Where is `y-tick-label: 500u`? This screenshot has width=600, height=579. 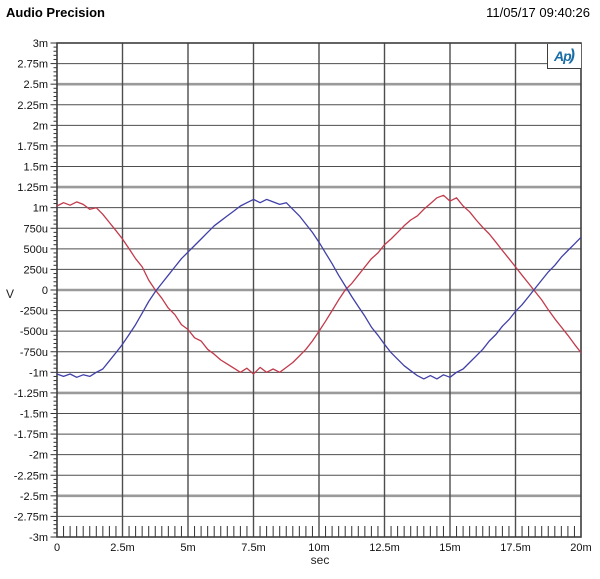
y-tick-label: 500u is located at coordinates (36, 250).